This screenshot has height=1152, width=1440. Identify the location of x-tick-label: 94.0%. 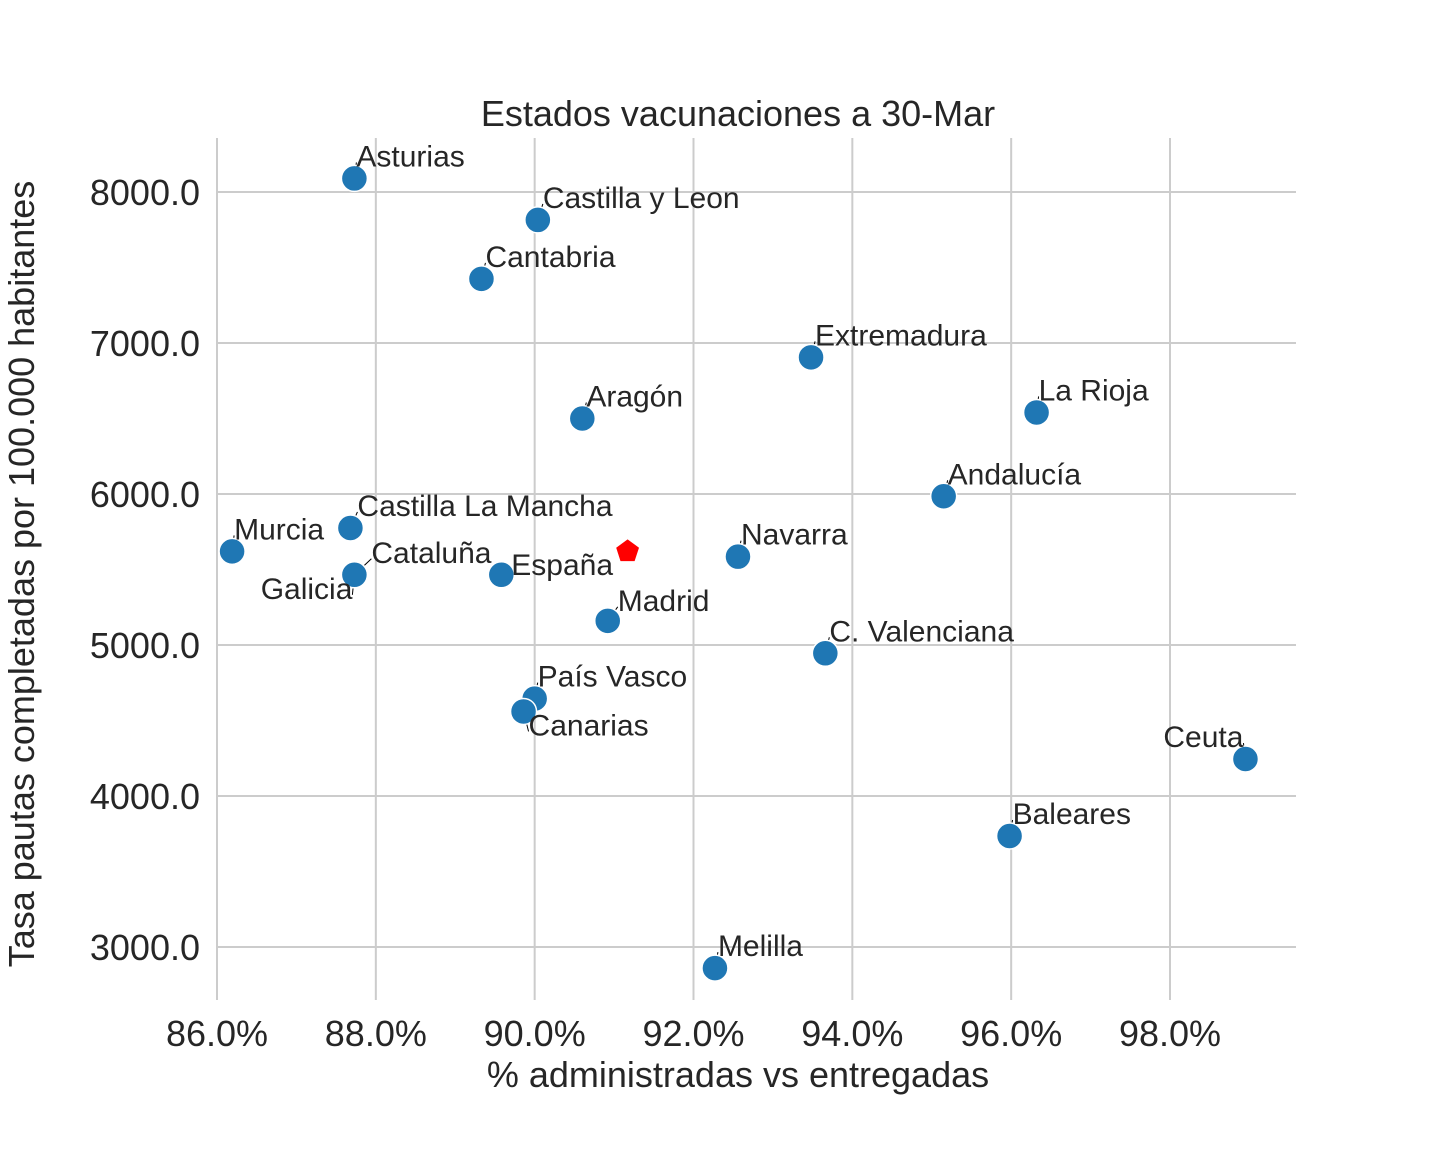
(852, 1033).